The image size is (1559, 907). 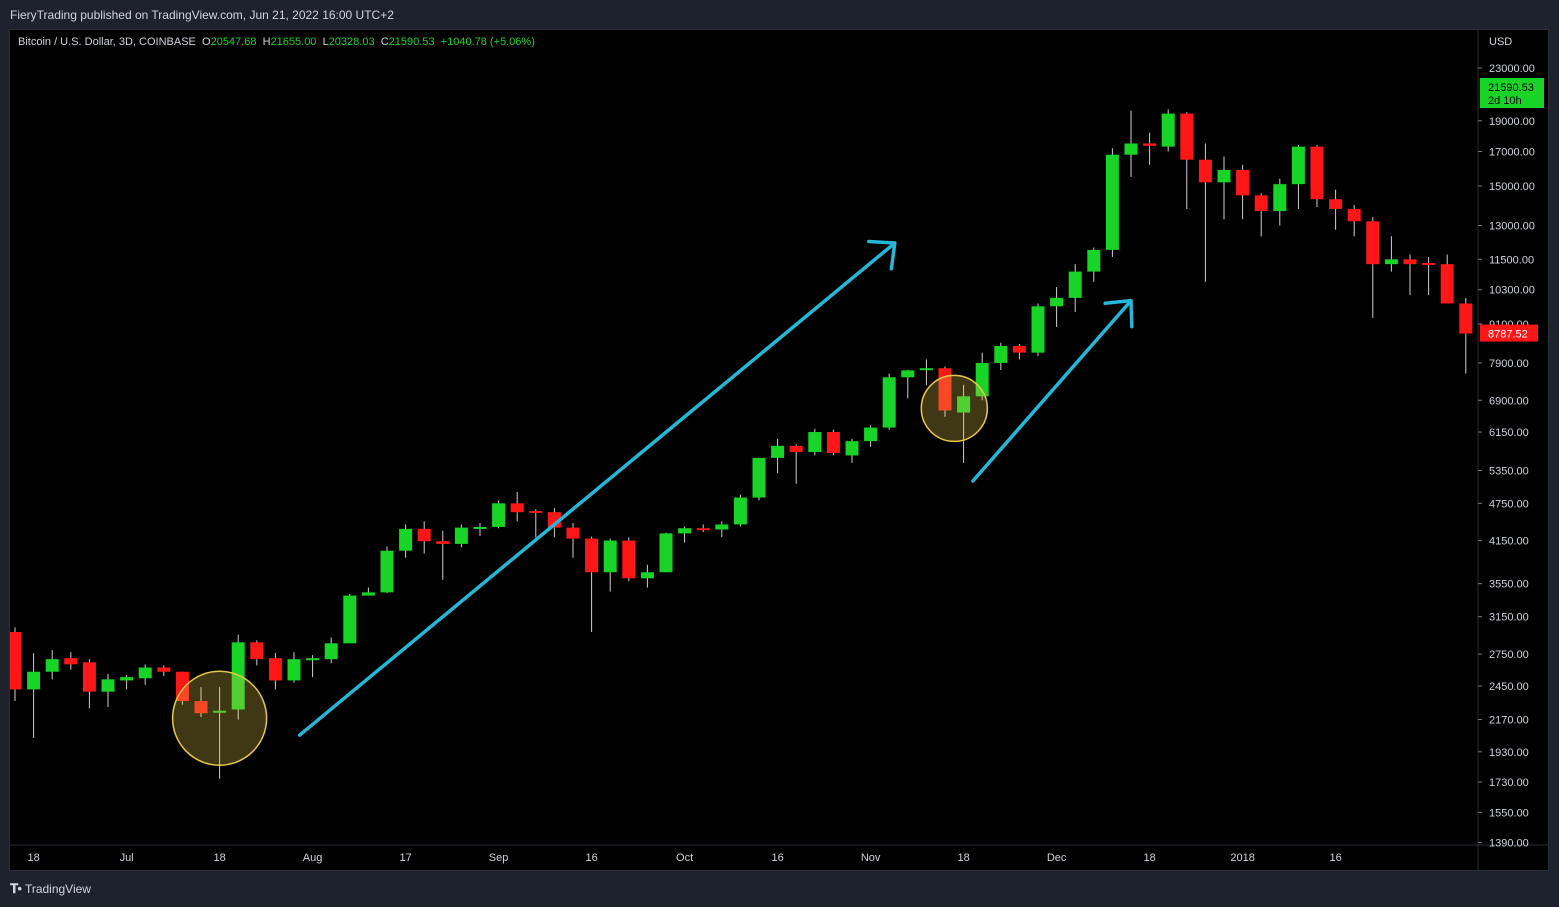 What do you see at coordinates (882, 255) in the screenshot?
I see `trend-arrow-head` at bounding box center [882, 255].